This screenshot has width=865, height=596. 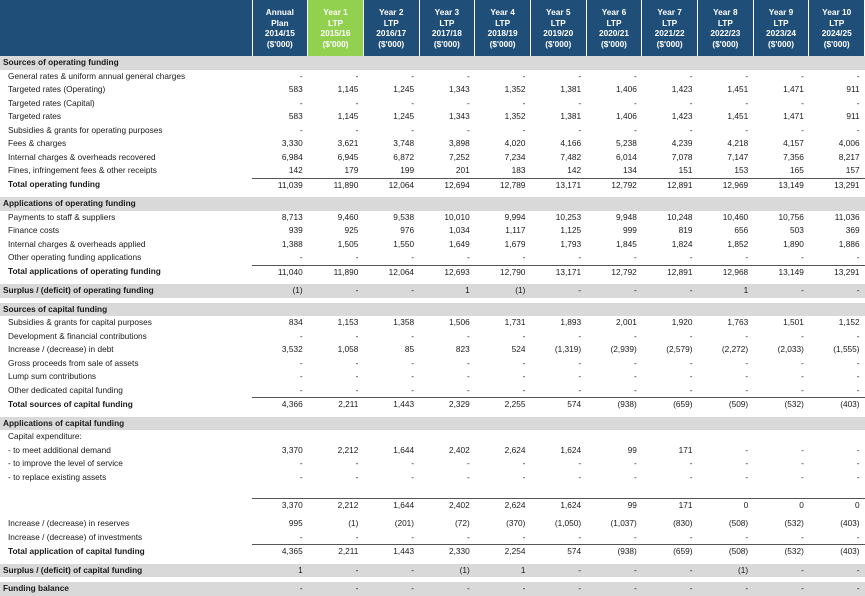 What do you see at coordinates (502, 12) in the screenshot?
I see `column-header-line: Year 4` at bounding box center [502, 12].